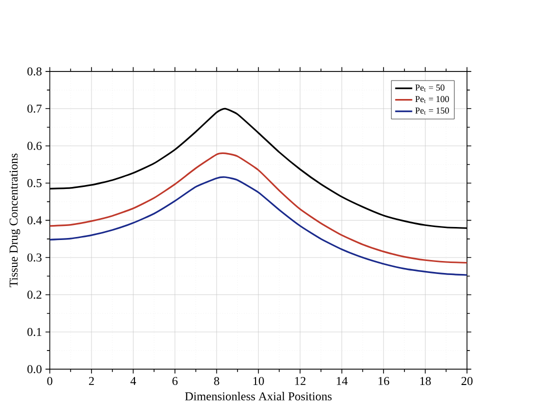 The height and width of the screenshot is (405, 539). What do you see at coordinates (34, 369) in the screenshot?
I see `y-tick-label: 0.0` at bounding box center [34, 369].